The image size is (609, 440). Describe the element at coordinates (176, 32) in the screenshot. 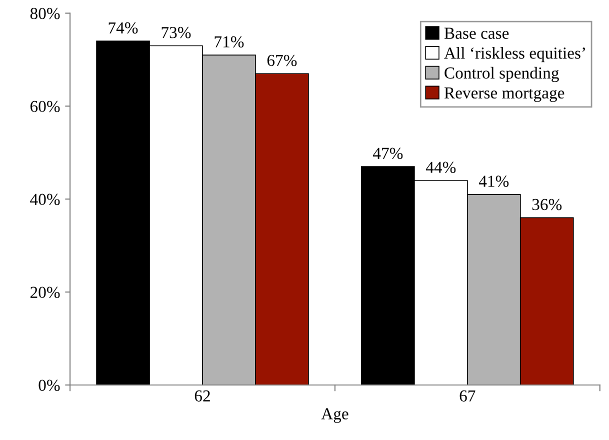

I see `data-label: 73%` at that location.